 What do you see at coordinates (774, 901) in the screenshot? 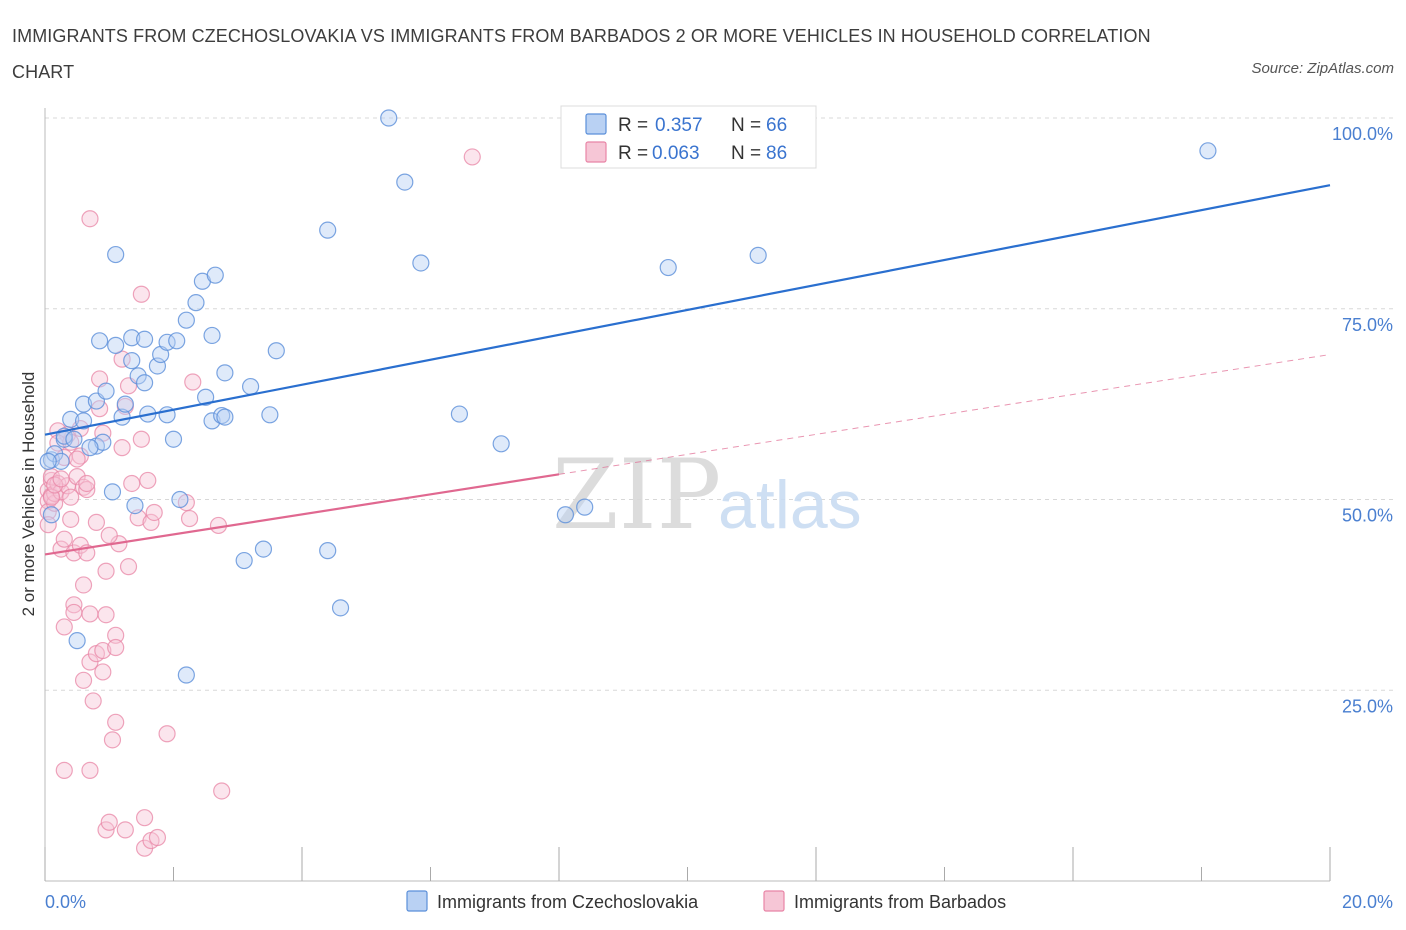
I see `bottom-legend-swatch-barbados` at bounding box center [774, 901].